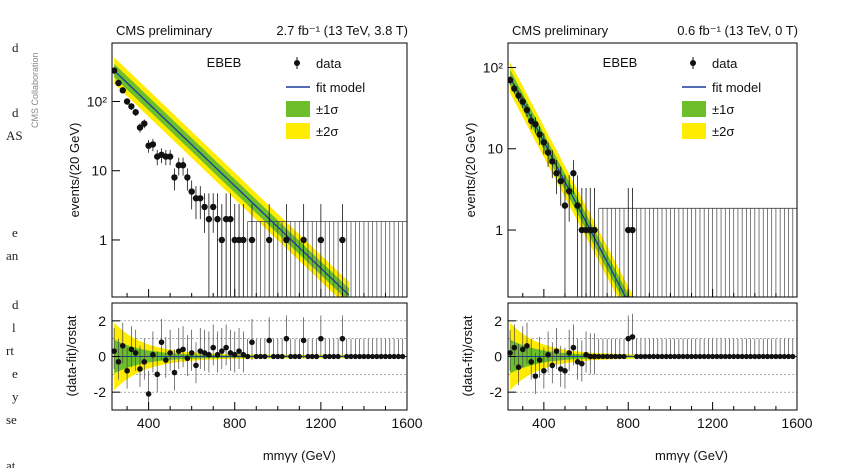 The image size is (850, 468). What do you see at coordinates (259, 362) in the screenshot?
I see `residual-plot-area` at bounding box center [259, 362].